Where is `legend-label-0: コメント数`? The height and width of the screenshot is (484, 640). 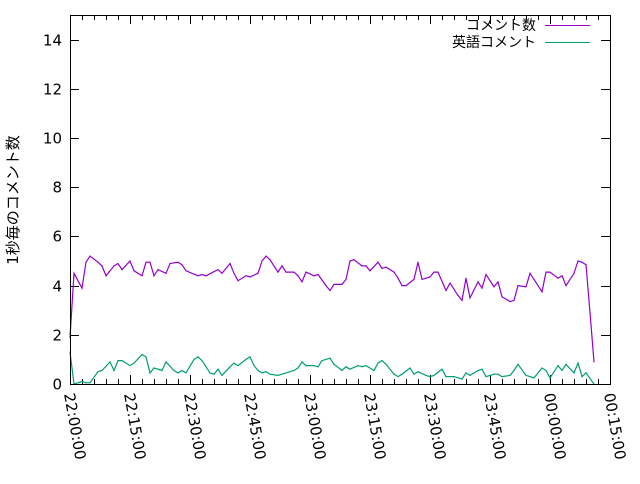
legend-label-0: コメント数 is located at coordinates (501, 26).